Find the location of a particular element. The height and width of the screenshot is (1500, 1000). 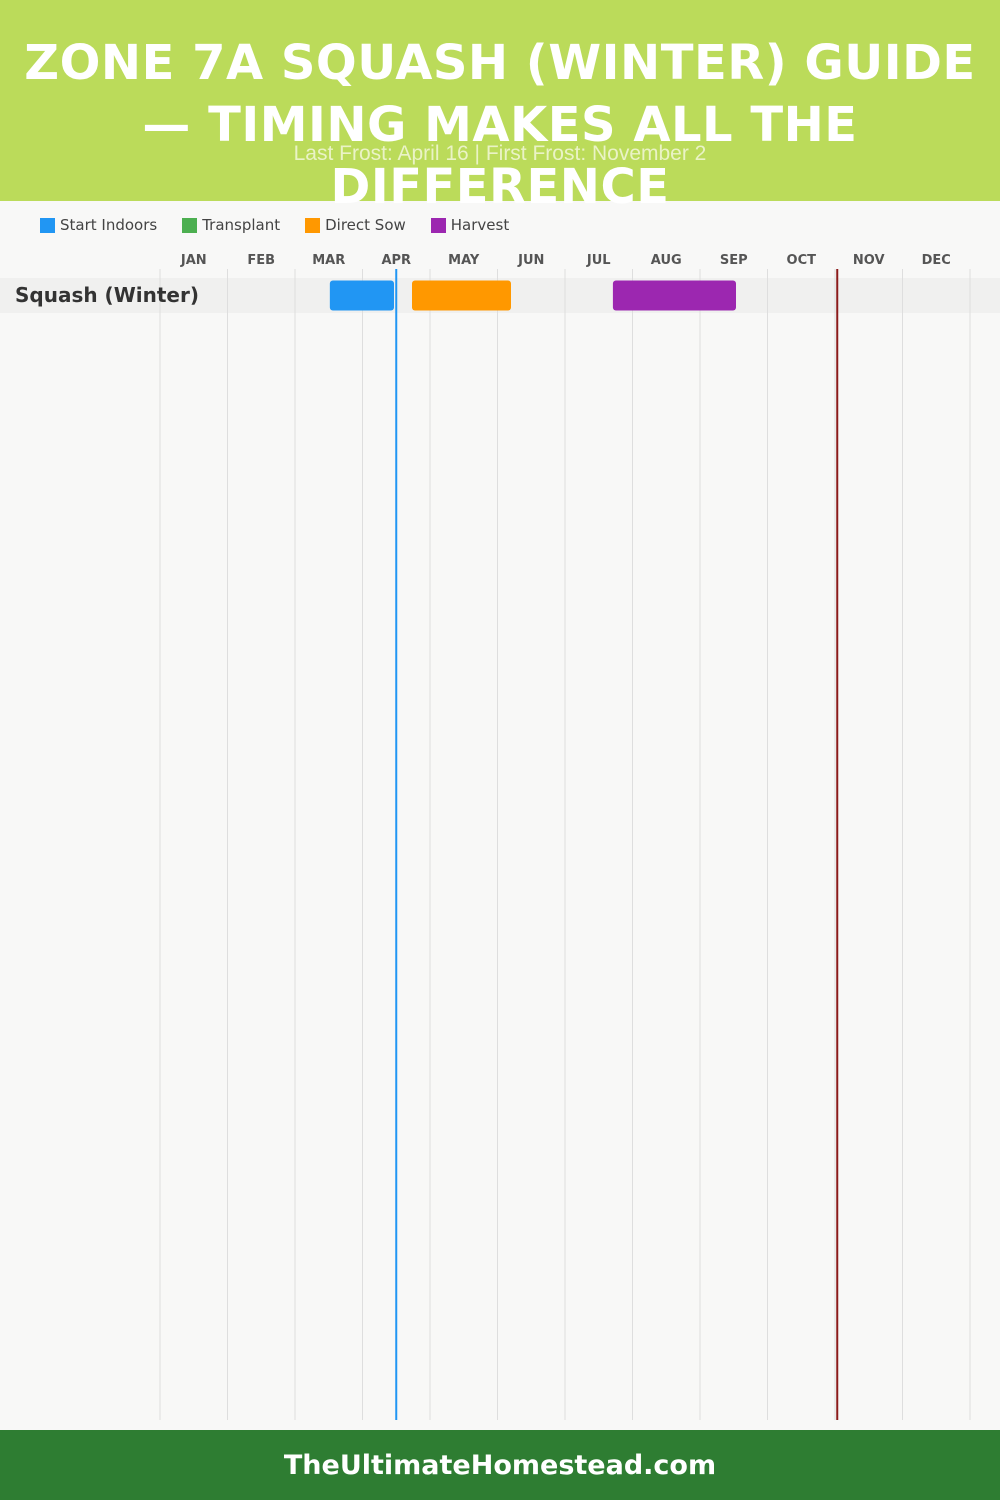

month-tick-label: JAN is located at coordinates (193, 260).